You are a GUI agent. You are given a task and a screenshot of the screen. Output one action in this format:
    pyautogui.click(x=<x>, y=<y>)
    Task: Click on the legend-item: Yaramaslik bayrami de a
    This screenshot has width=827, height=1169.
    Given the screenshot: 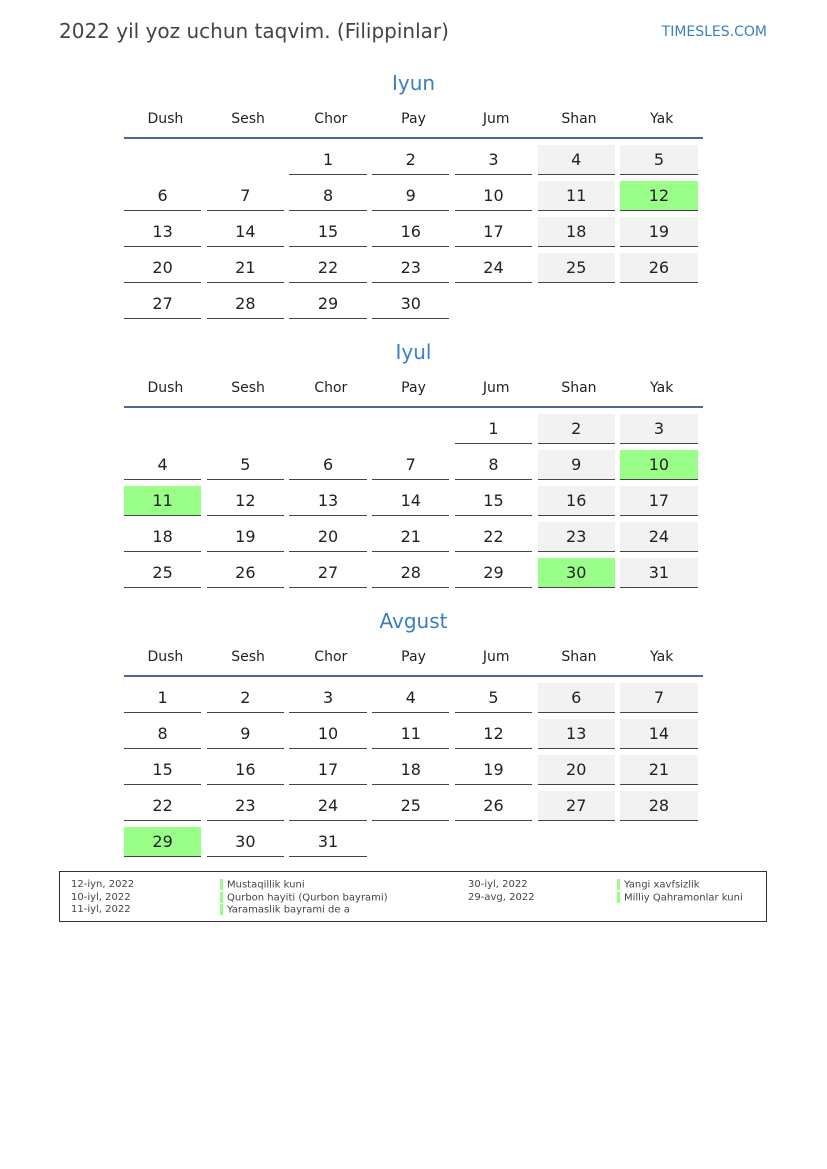 What is the action you would take?
    pyautogui.click(x=285, y=910)
    